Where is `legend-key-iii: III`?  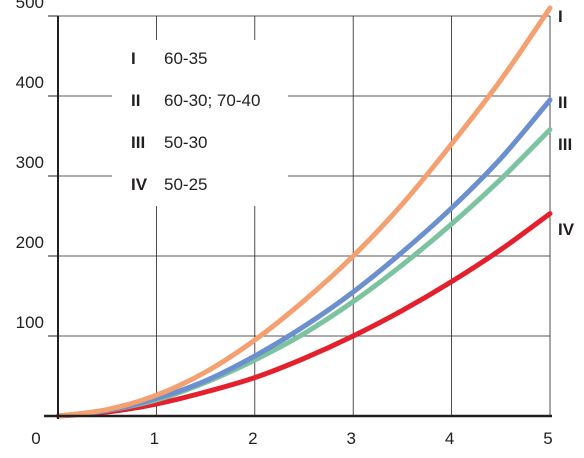
legend-key-iii: III is located at coordinates (138, 142).